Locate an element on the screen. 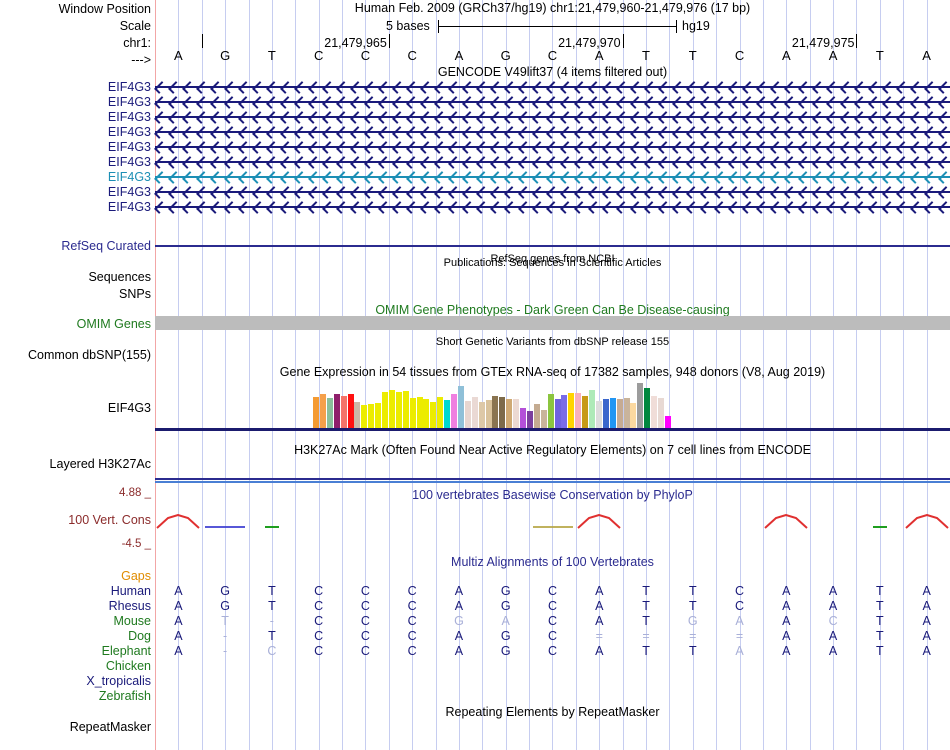  conservation-track-label: 100 Vert. Cons is located at coordinates (109, 520).